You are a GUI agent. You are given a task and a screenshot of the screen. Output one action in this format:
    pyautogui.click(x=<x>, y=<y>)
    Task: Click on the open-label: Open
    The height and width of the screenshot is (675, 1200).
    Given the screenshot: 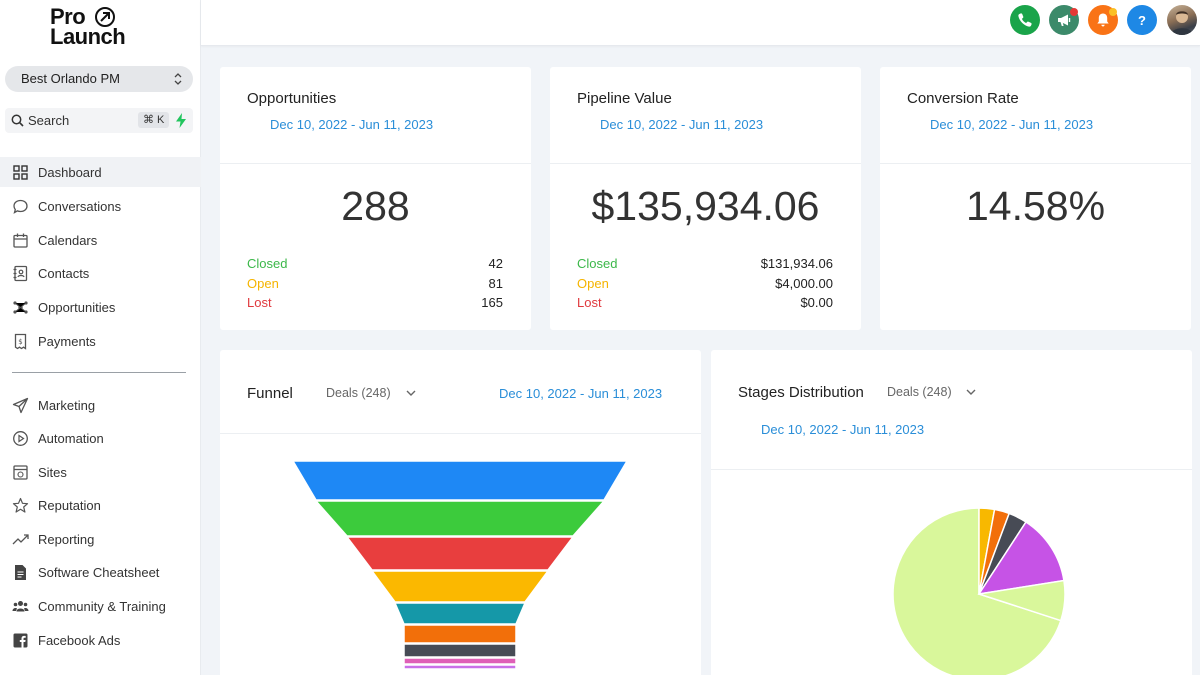 What is the action you would take?
    pyautogui.click(x=593, y=283)
    